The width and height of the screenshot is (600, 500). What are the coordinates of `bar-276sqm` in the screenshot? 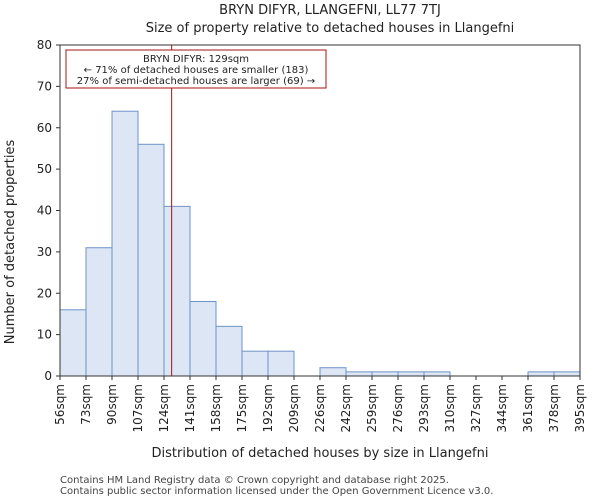 It's located at (411, 374).